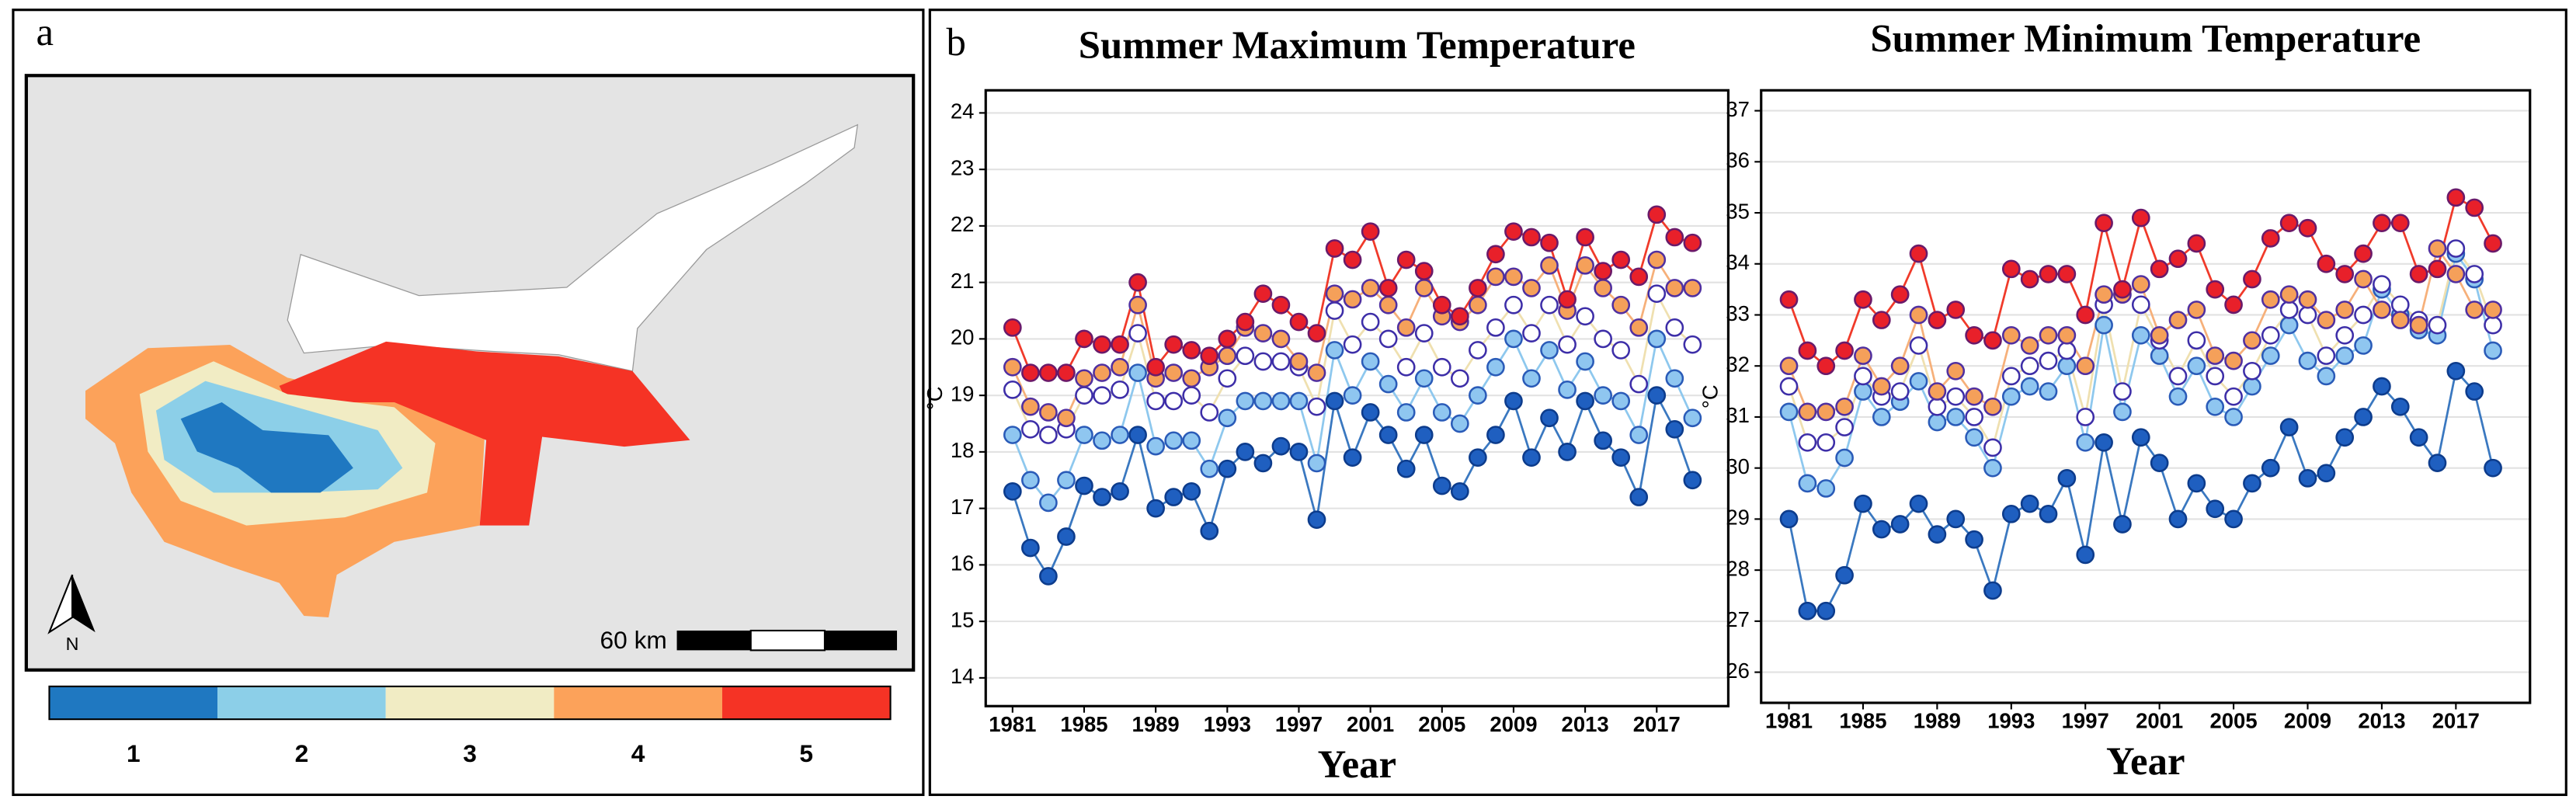 The image size is (2576, 803). Describe the element at coordinates (861, 640) in the screenshot. I see `scale-bar` at that location.